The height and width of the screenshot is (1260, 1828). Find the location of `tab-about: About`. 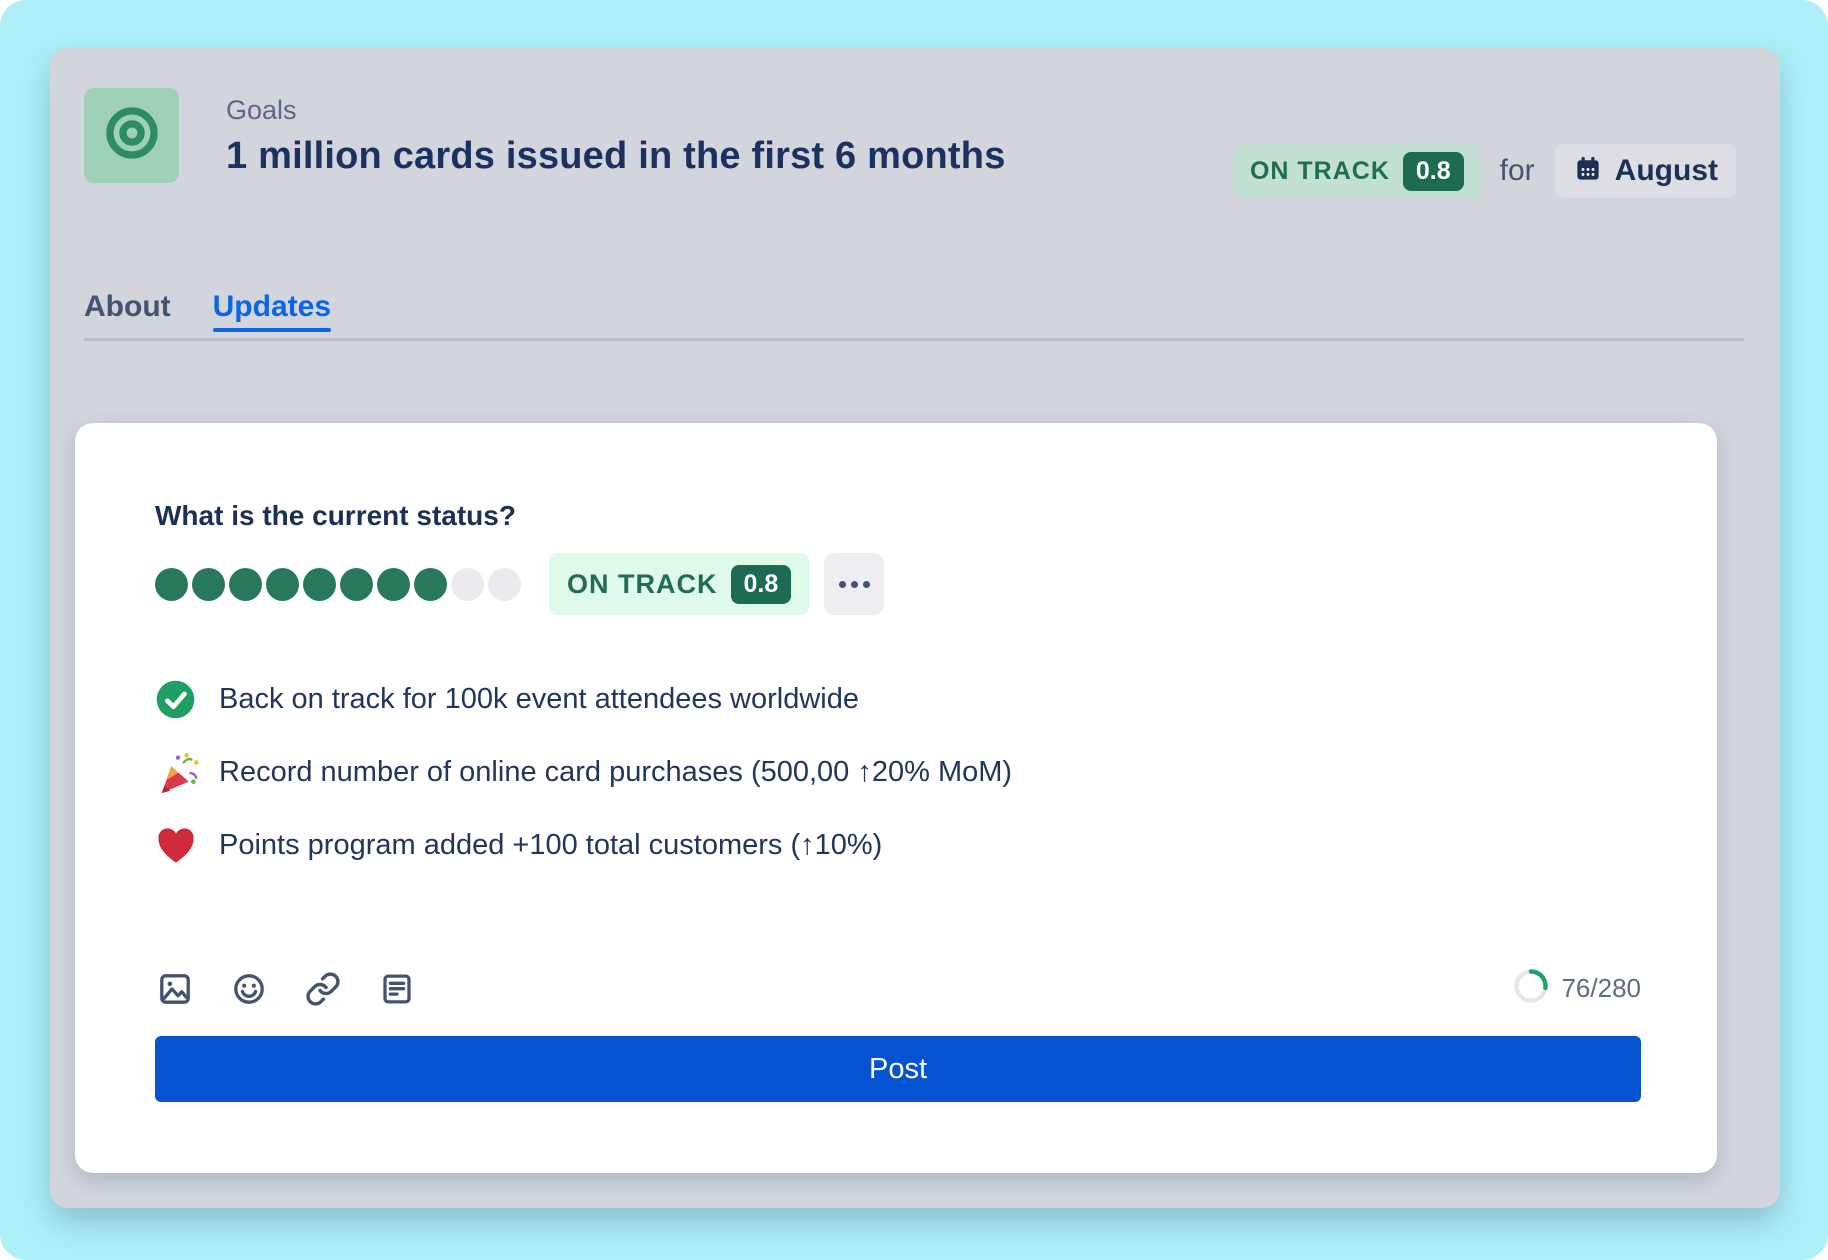

tab-about: About is located at coordinates (127, 306).